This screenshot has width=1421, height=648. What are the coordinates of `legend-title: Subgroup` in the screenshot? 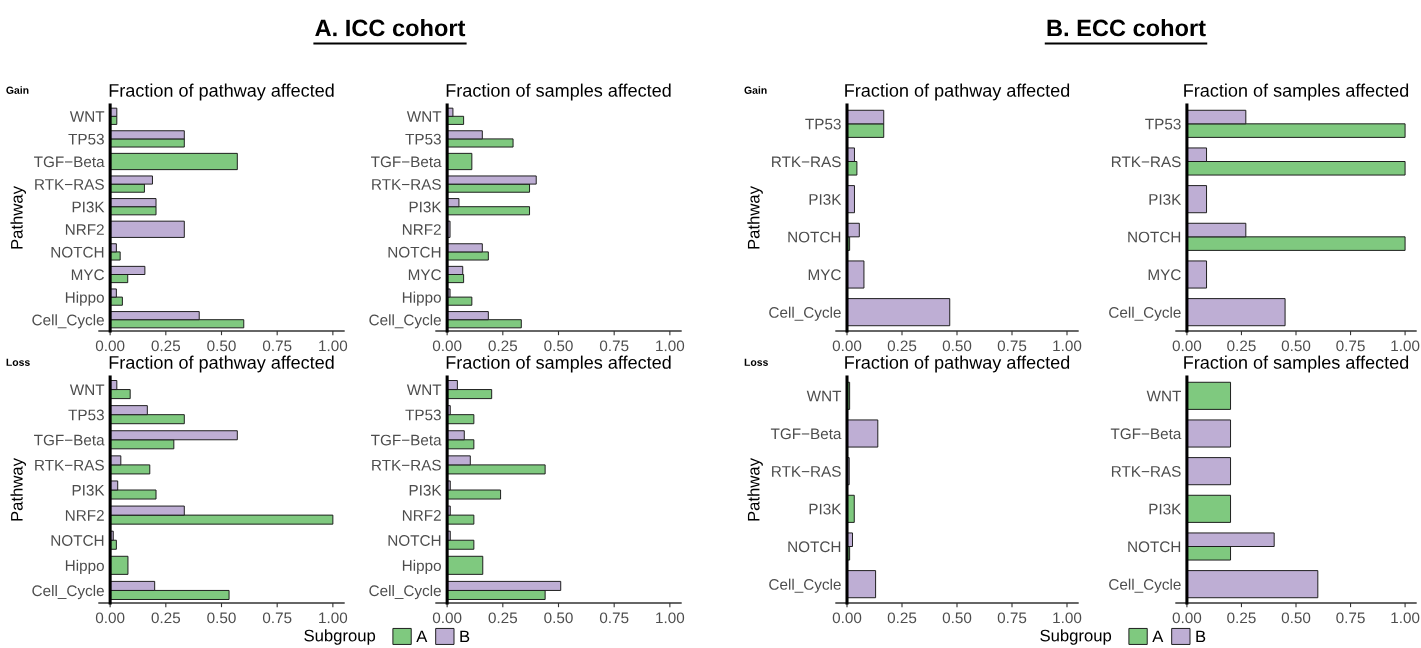 It's located at (340, 637).